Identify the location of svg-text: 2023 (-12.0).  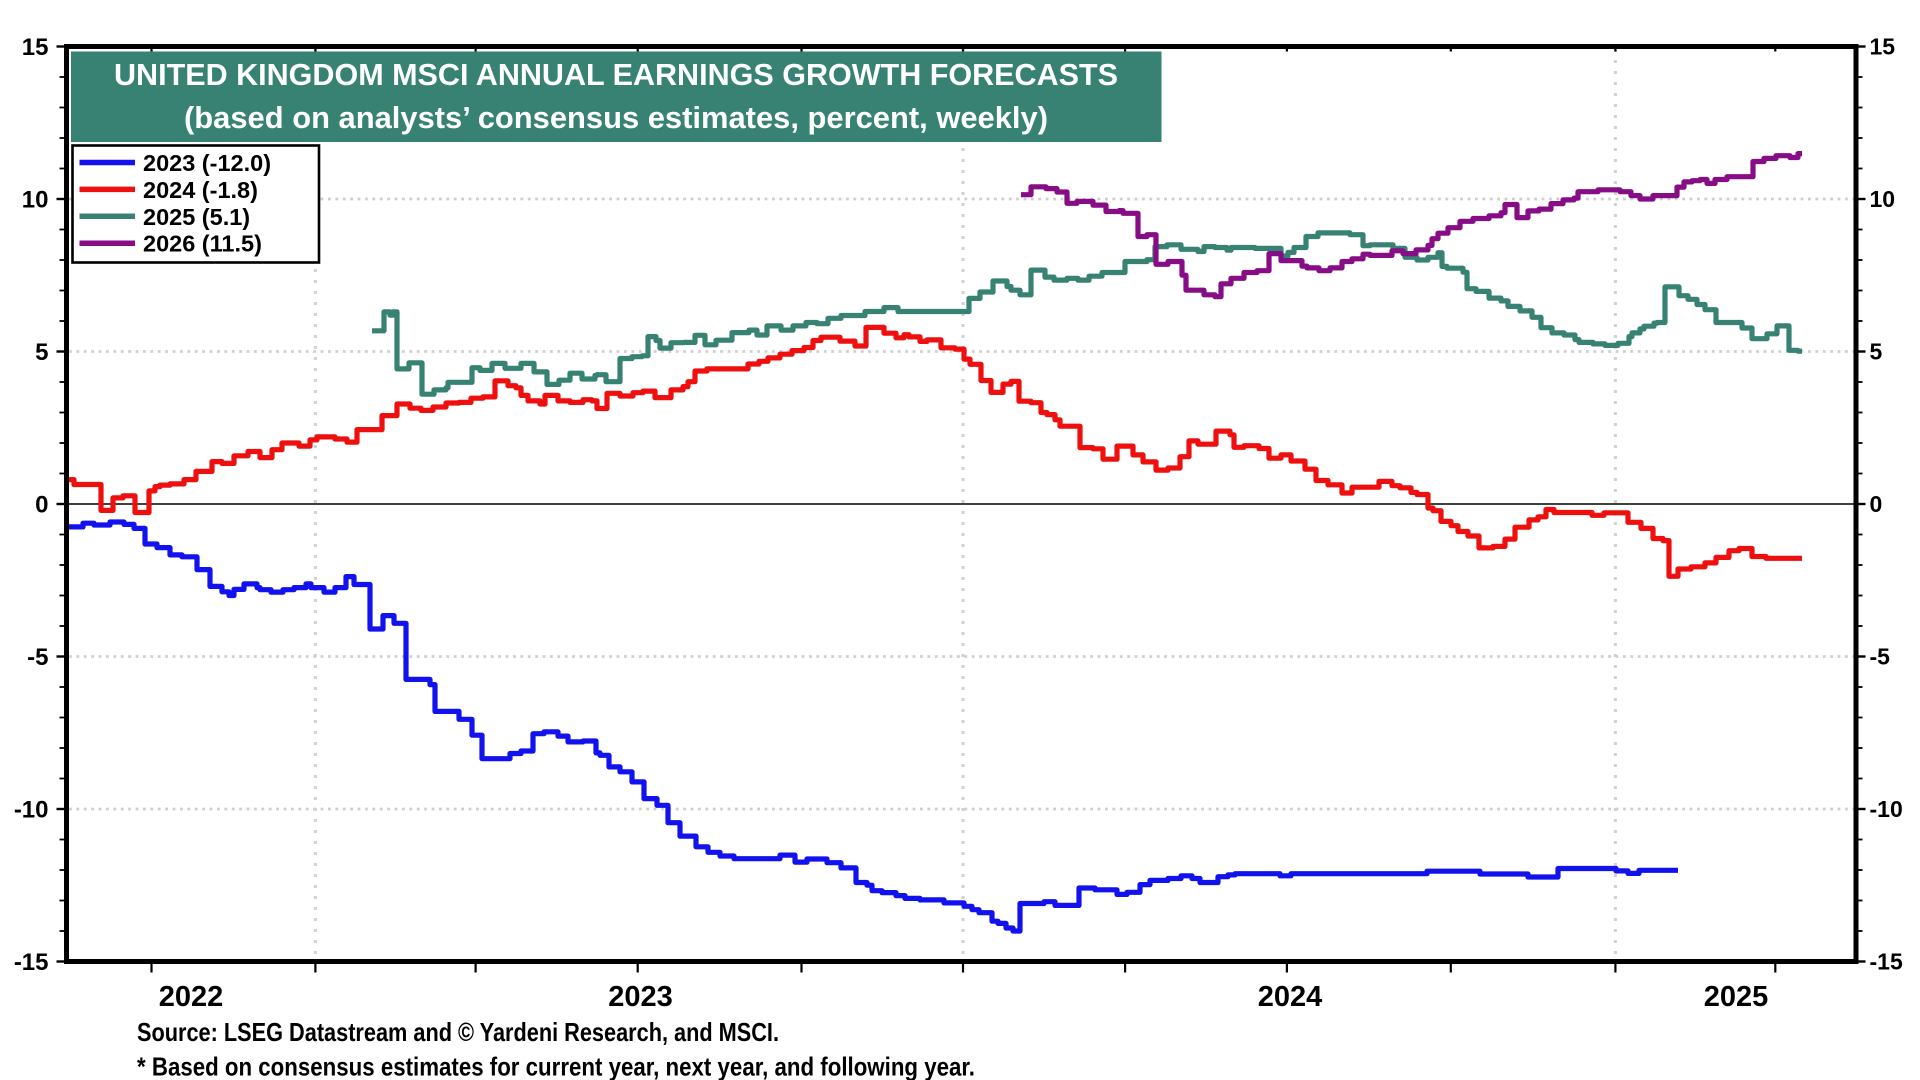
(207, 163).